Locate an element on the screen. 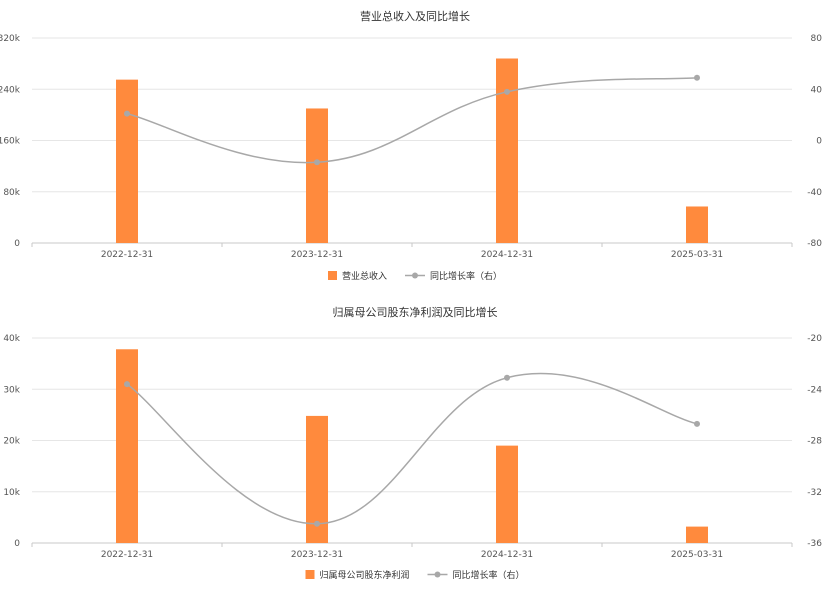 The width and height of the screenshot is (830, 591). legend-bar-label: 营业总收入 is located at coordinates (364, 276).